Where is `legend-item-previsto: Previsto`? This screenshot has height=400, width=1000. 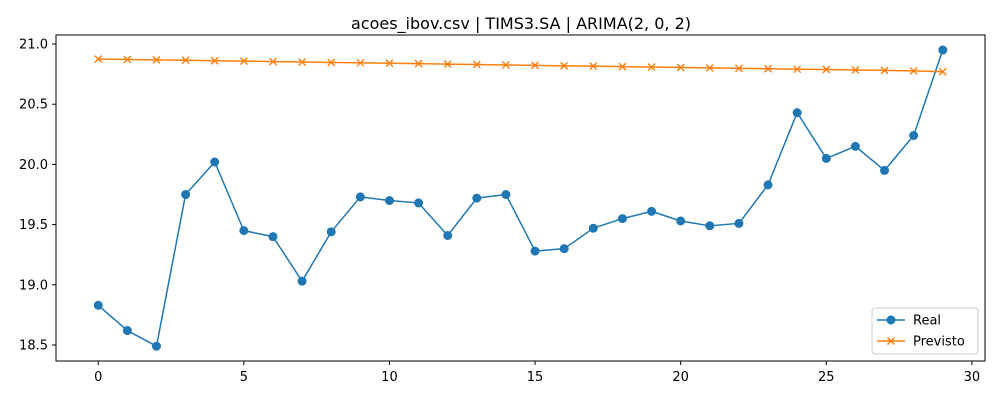 legend-item-previsto: Previsto is located at coordinates (921, 342).